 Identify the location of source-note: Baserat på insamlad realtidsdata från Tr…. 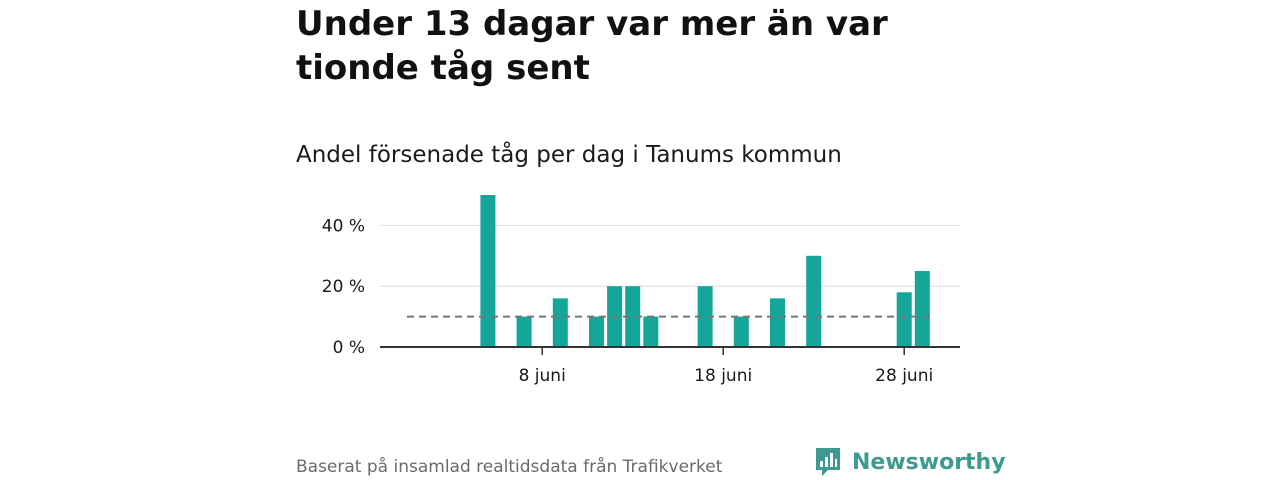
(509, 467).